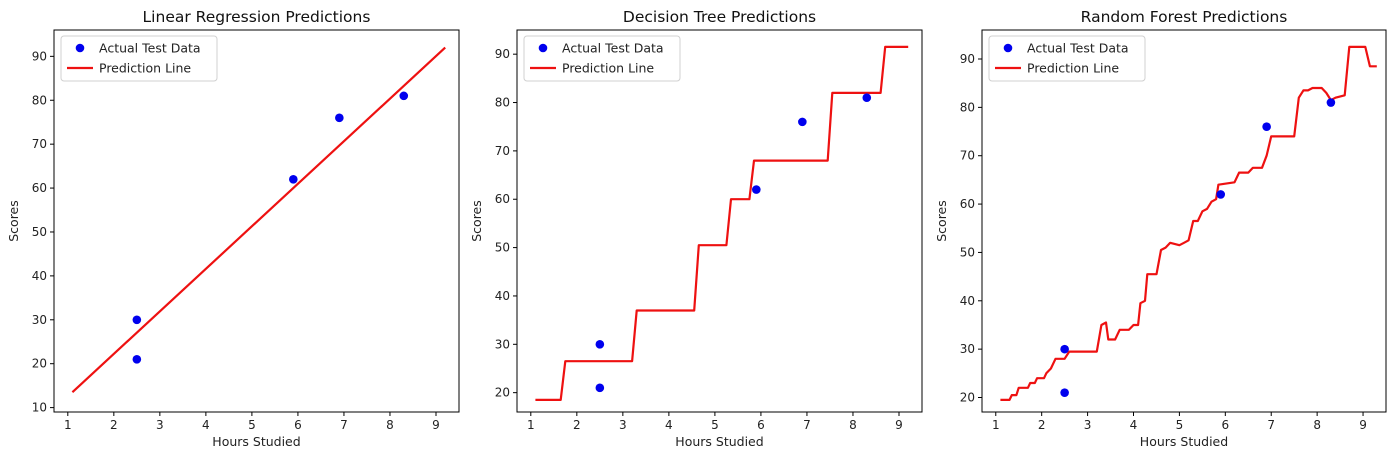  What do you see at coordinates (1184, 17) in the screenshot?
I see `chart-title: Random Forest Predictions` at bounding box center [1184, 17].